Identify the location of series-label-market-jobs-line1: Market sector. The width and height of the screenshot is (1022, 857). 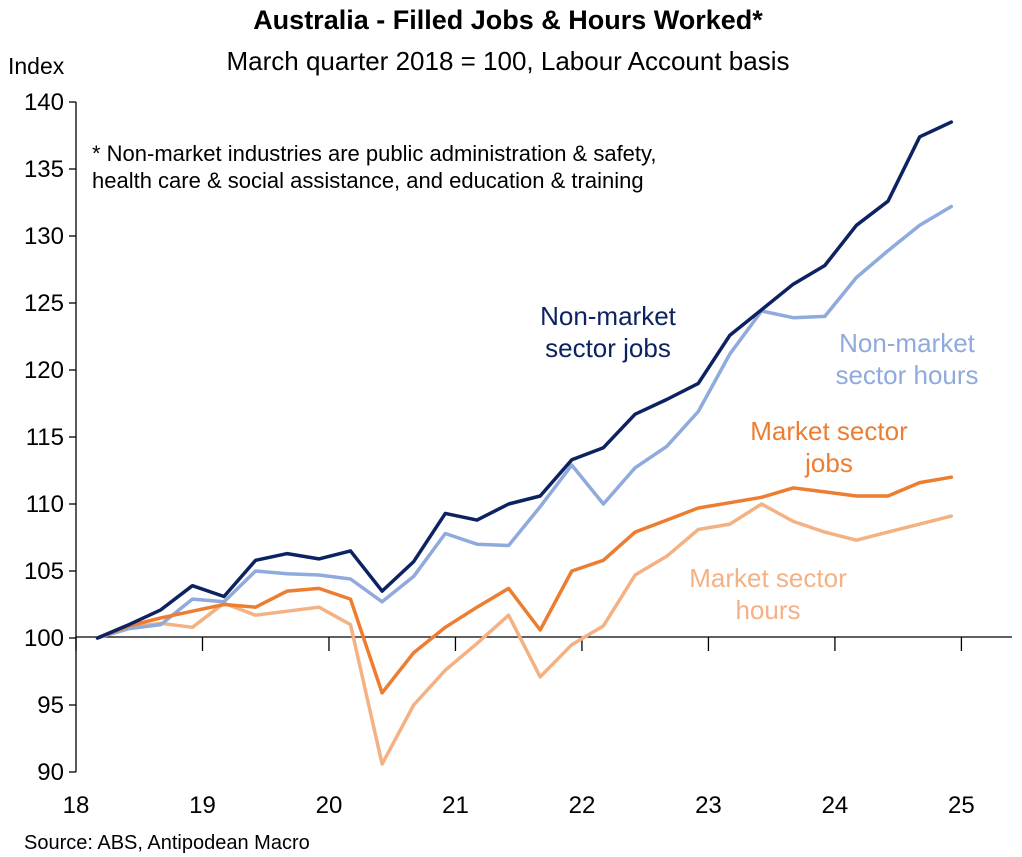
(829, 431).